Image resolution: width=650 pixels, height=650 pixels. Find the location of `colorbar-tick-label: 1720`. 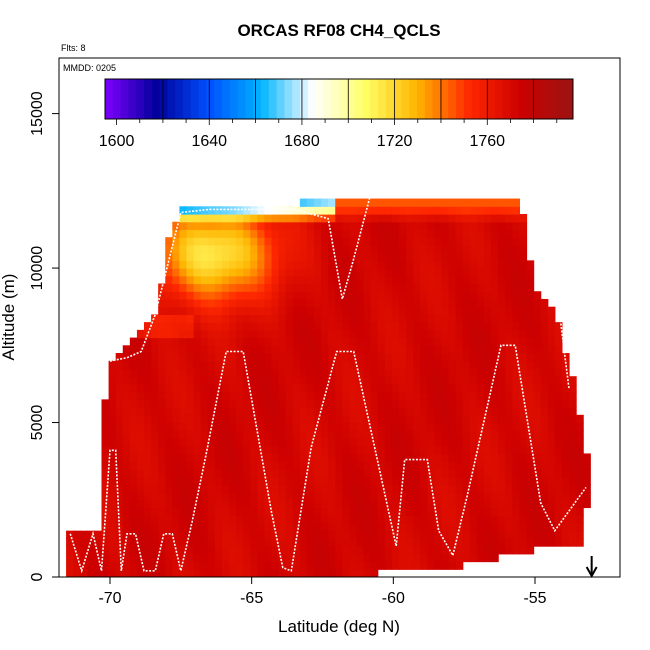

colorbar-tick-label: 1720 is located at coordinates (395, 141).